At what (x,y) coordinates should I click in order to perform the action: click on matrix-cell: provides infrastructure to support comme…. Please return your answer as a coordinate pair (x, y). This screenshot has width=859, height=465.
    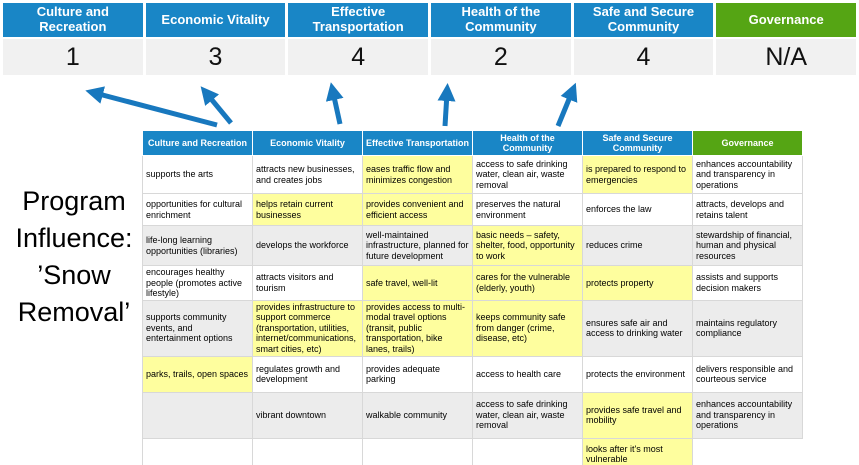
    Looking at the image, I should click on (307, 328).